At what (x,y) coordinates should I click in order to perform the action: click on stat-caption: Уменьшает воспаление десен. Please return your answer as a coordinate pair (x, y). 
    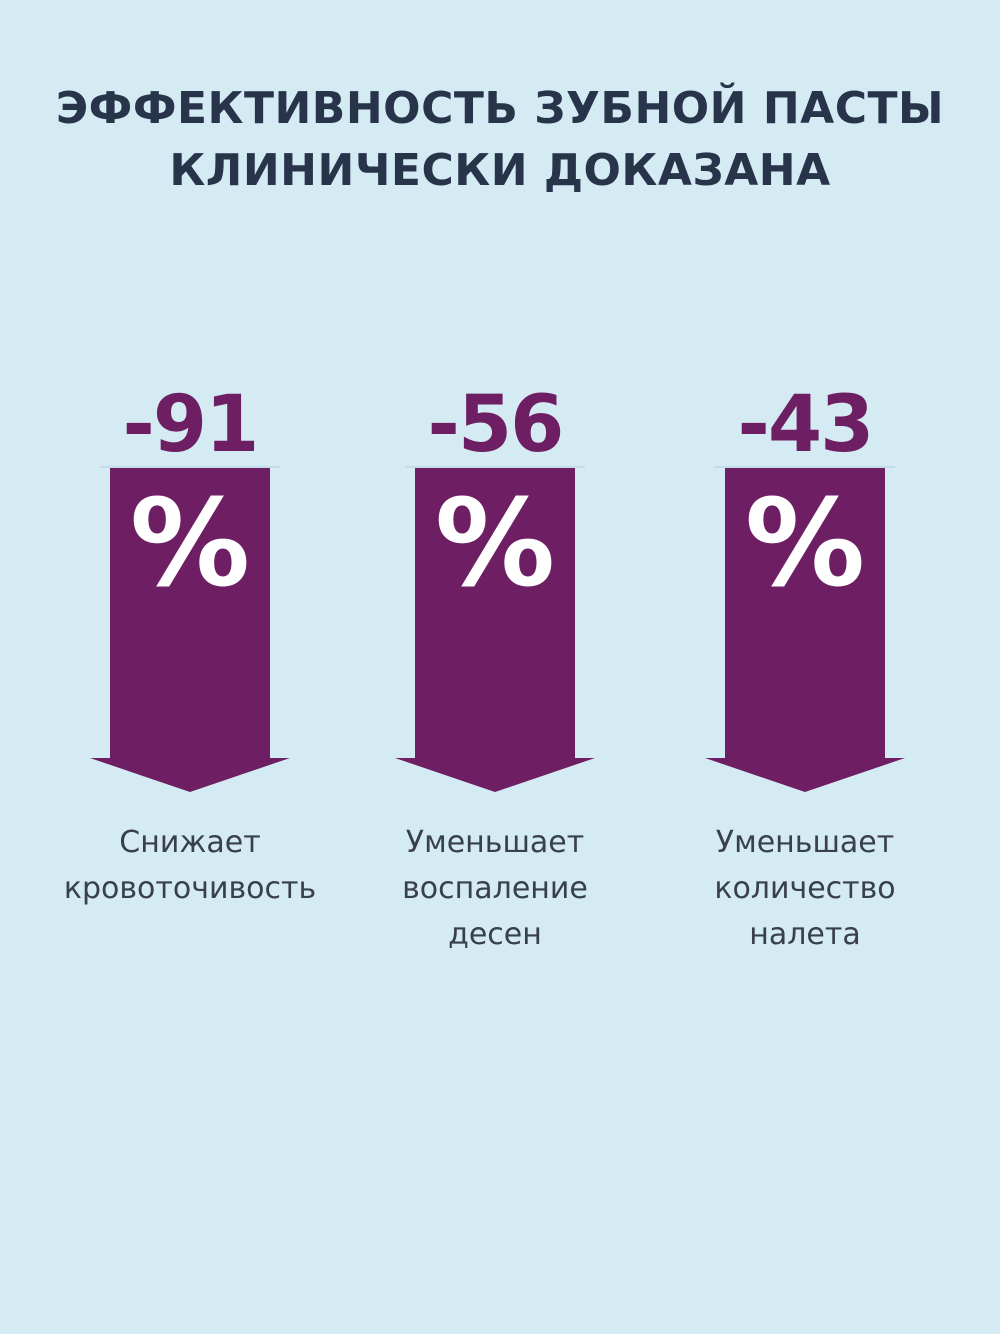
    Looking at the image, I should click on (495, 889).